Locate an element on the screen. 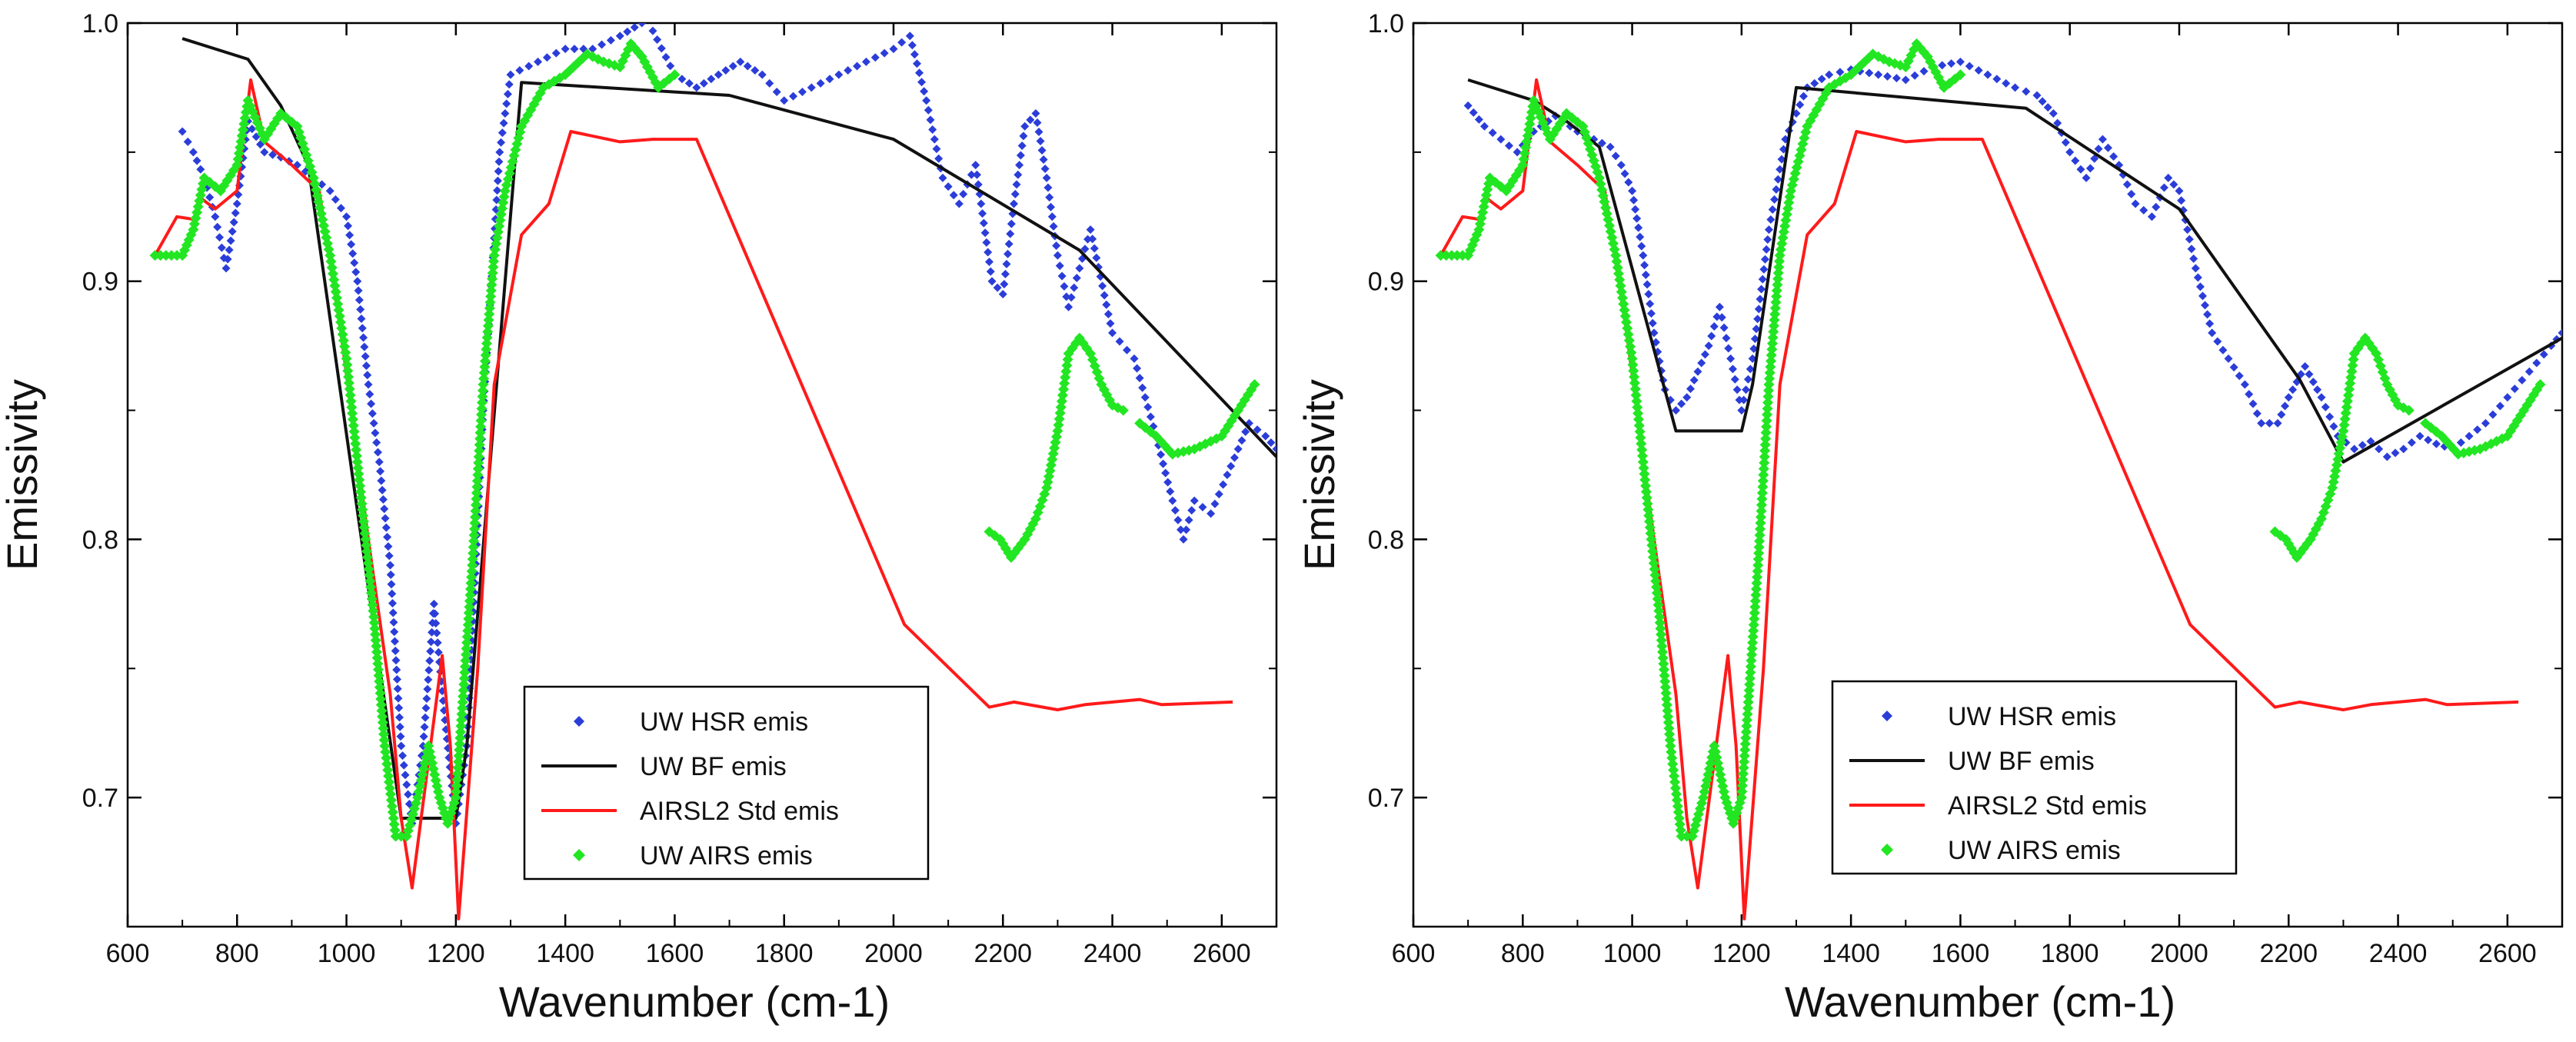 This screenshot has height=1042, width=2576. legend-label: UW AIRS emis is located at coordinates (726, 856).